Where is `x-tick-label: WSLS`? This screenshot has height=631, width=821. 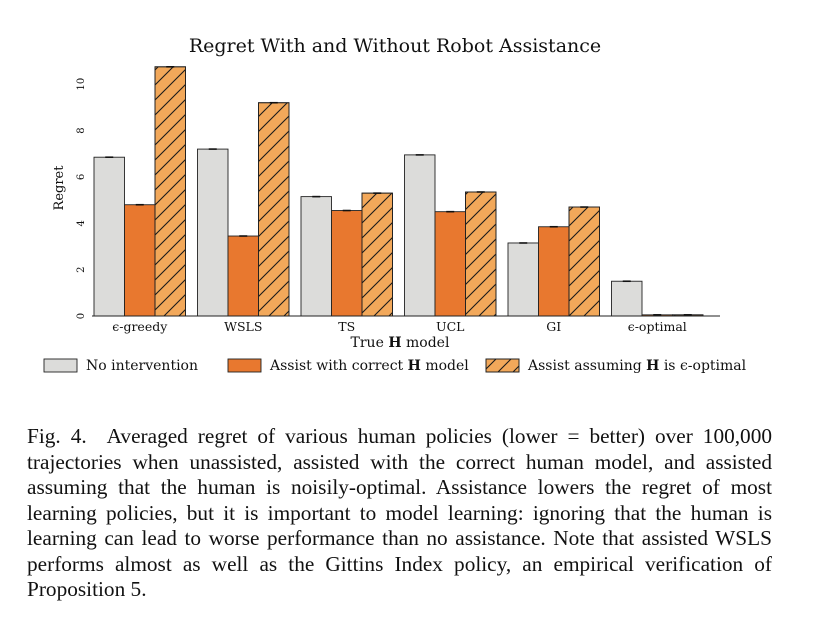
x-tick-label: WSLS is located at coordinates (243, 326).